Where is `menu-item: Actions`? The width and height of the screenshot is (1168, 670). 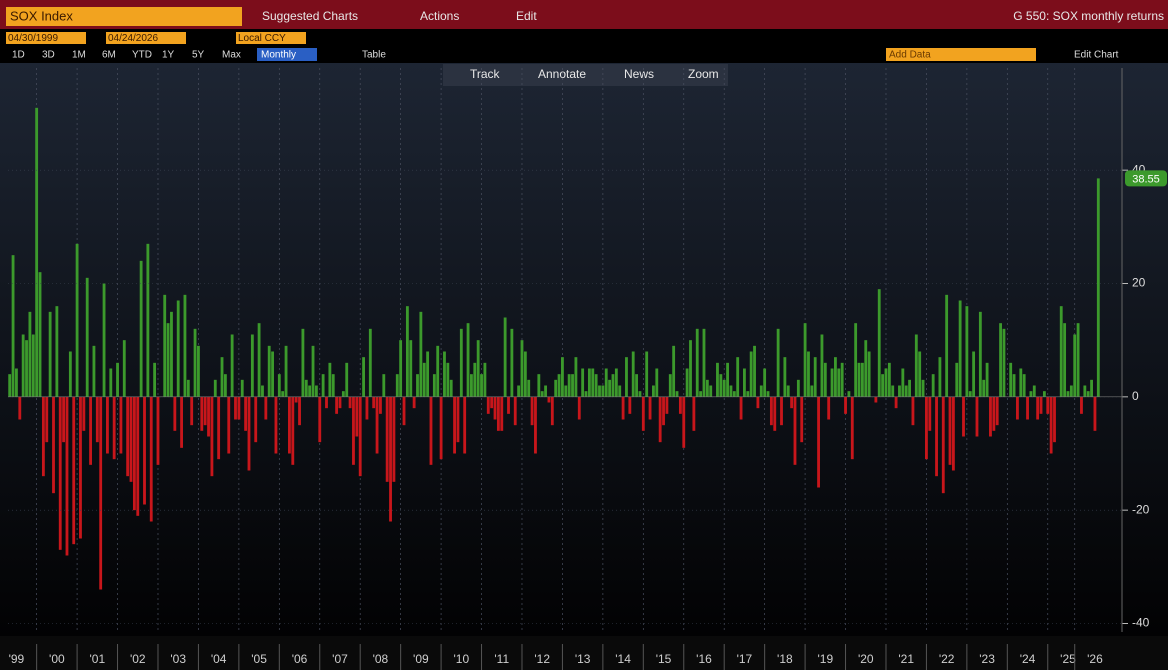 menu-item: Actions is located at coordinates (439, 16).